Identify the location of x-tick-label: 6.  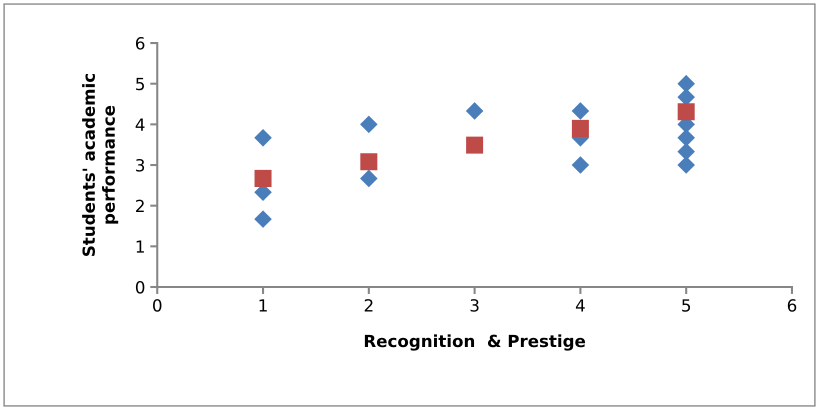
(792, 305).